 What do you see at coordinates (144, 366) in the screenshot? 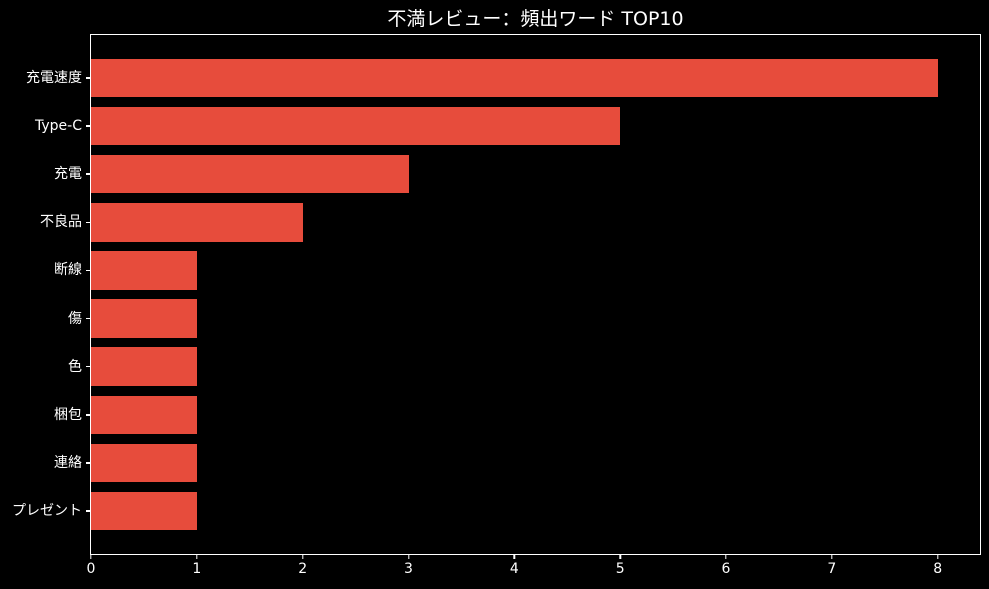
I see `bar-色` at bounding box center [144, 366].